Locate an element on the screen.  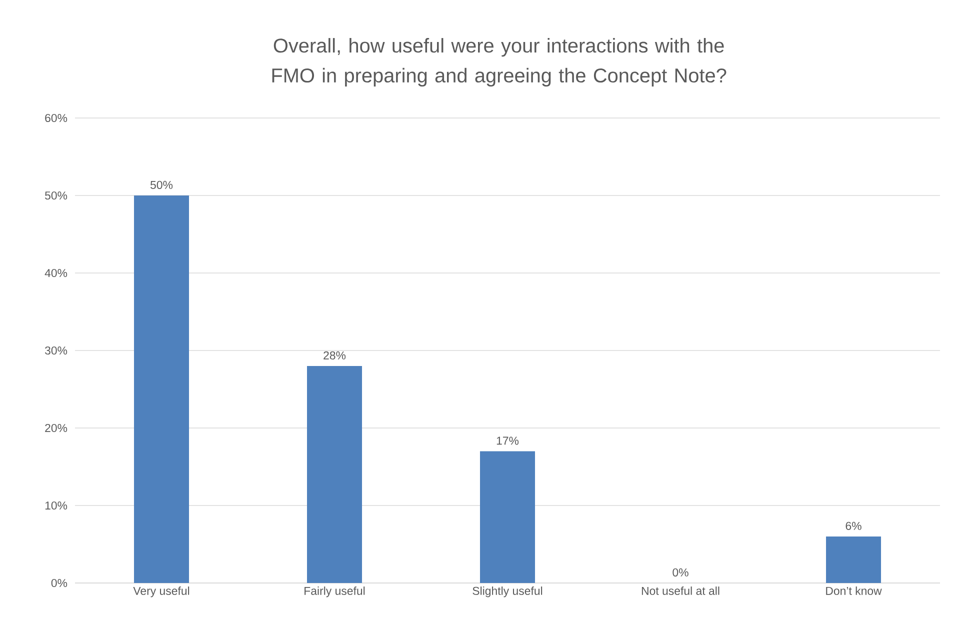
x-tick-label: Fairly useful is located at coordinates (334, 592).